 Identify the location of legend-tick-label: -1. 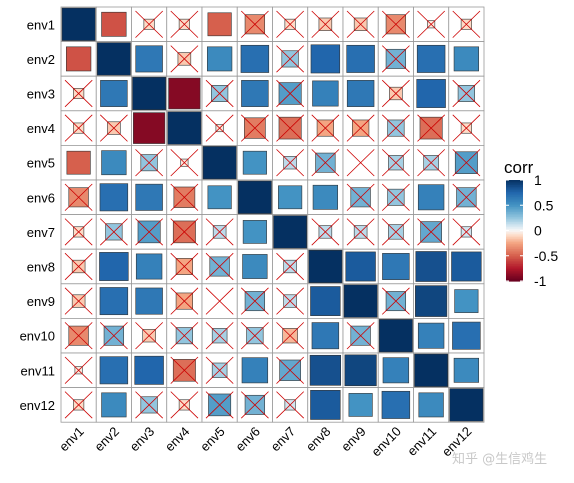
(540, 281).